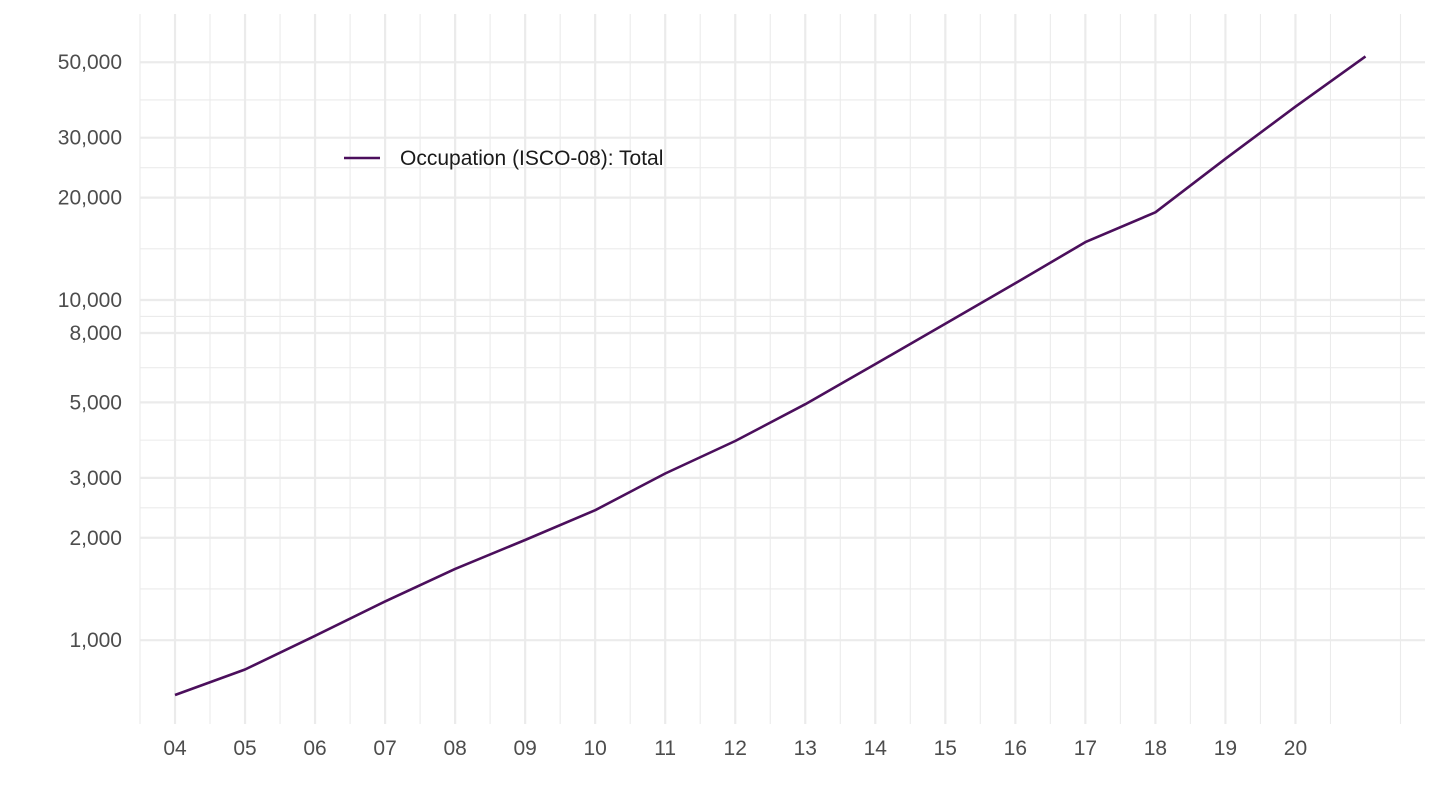 This screenshot has width=1440, height=810. Describe the element at coordinates (90, 198) in the screenshot. I see `y-tick-label: 20,000` at that location.